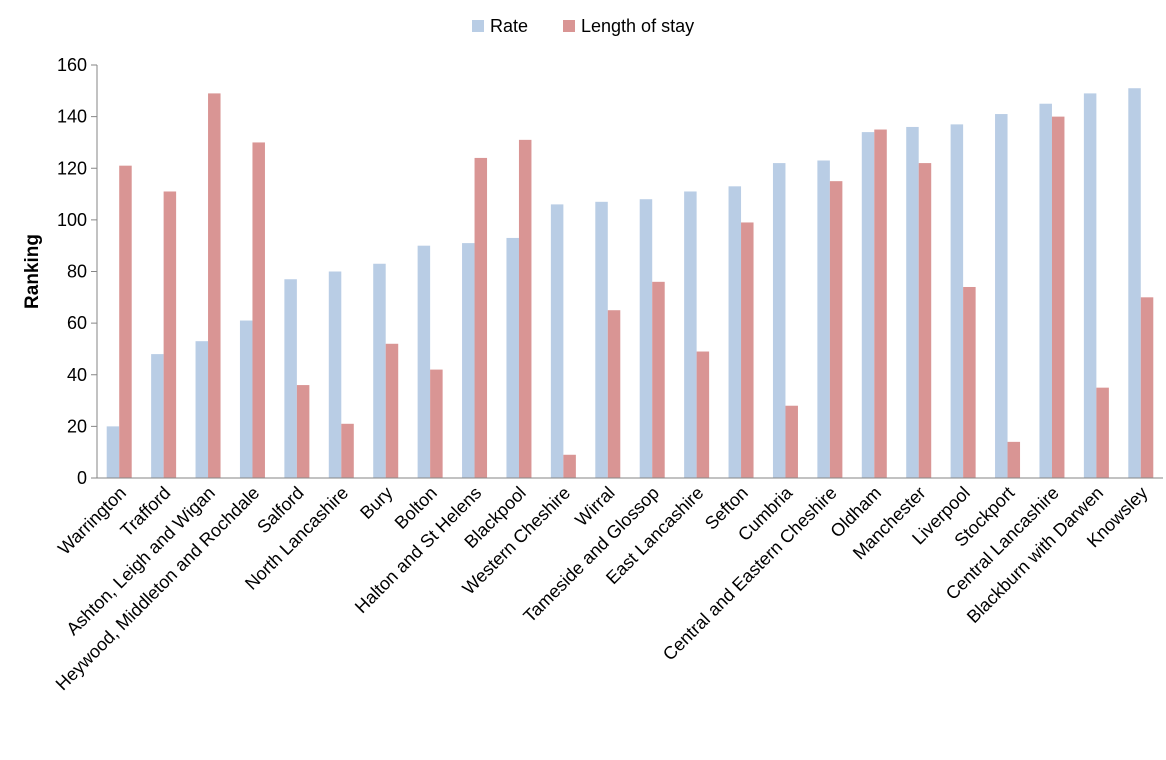  Describe the element at coordinates (376, 503) in the screenshot. I see `x-tick-label: Bury` at that location.